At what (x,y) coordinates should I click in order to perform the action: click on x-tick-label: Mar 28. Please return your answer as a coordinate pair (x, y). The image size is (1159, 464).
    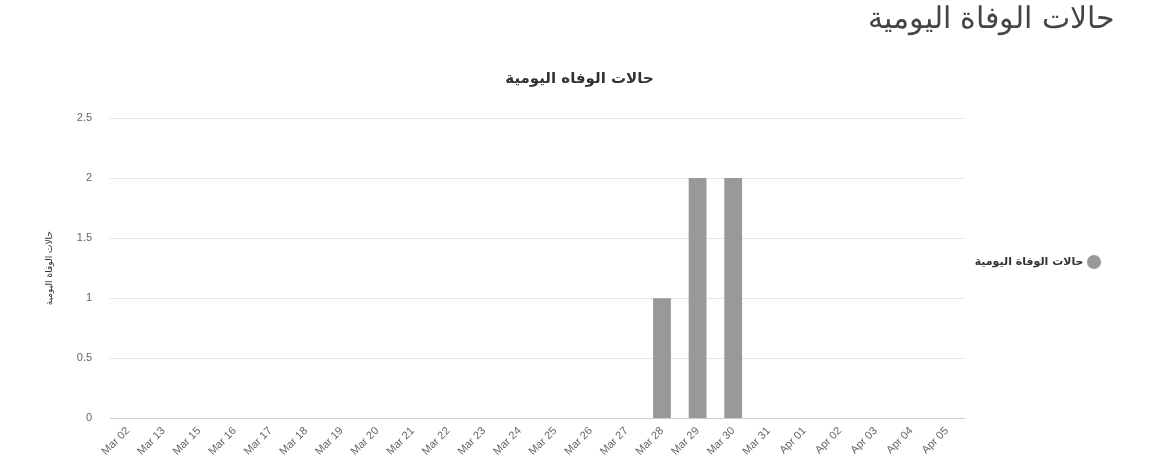
    Looking at the image, I should click on (649, 440).